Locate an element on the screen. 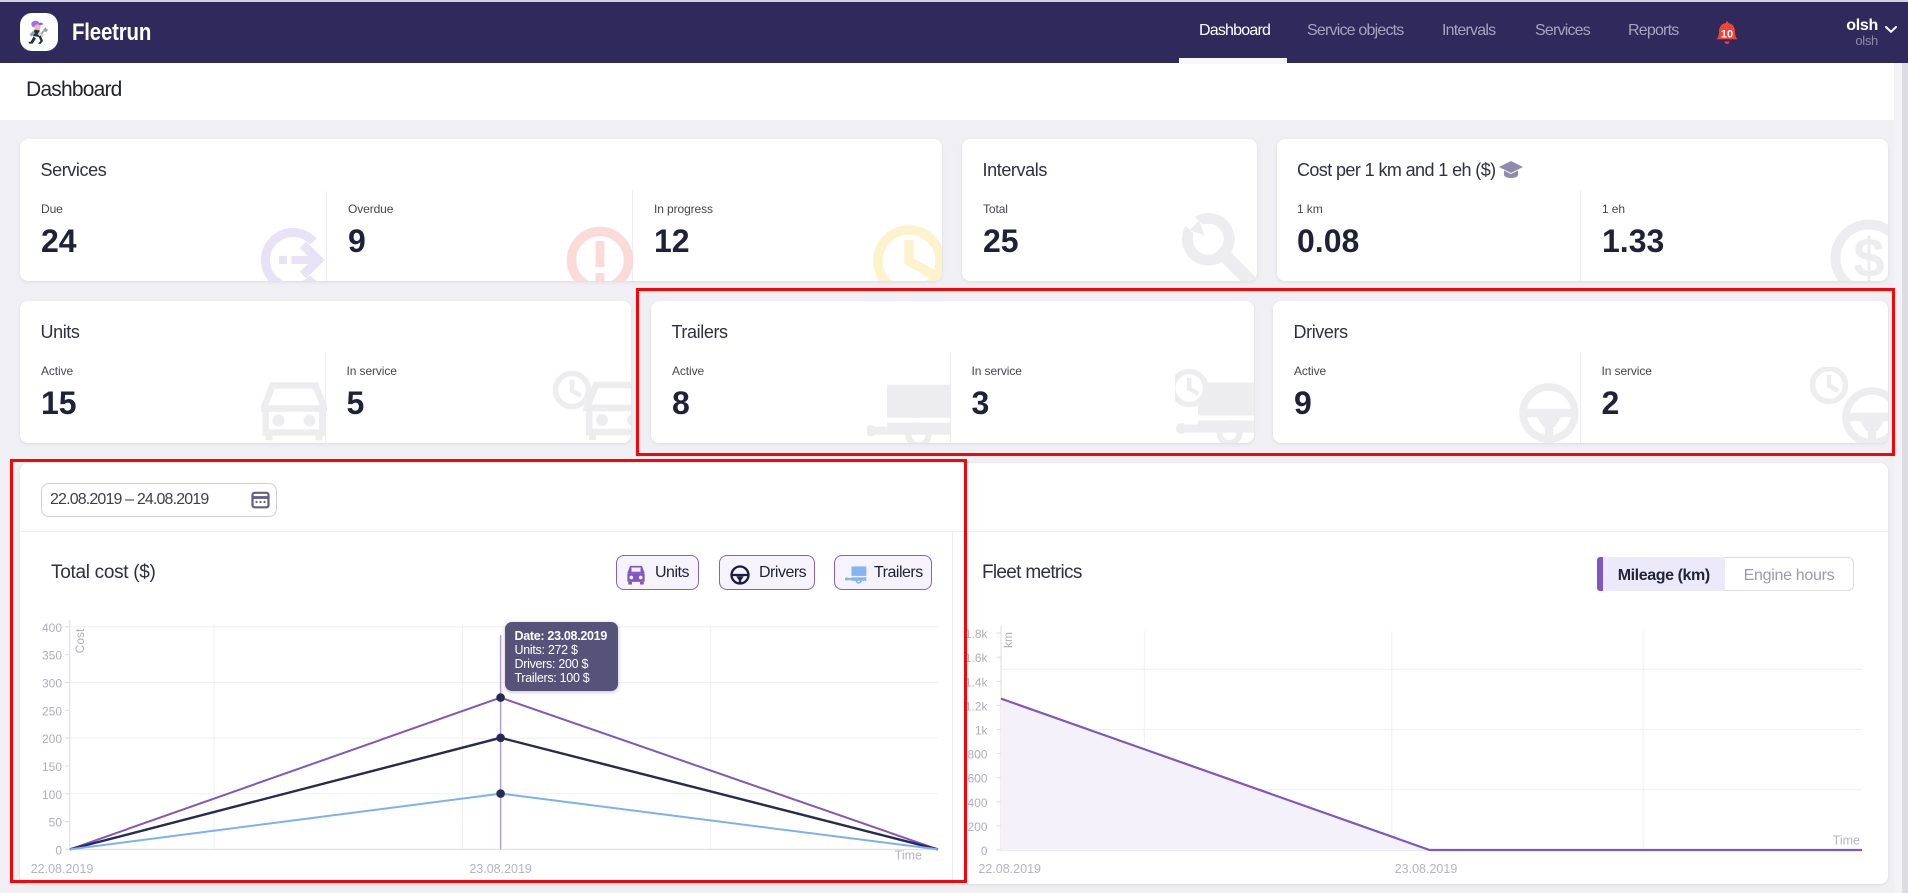  svg-text: 350 is located at coordinates (52, 656).